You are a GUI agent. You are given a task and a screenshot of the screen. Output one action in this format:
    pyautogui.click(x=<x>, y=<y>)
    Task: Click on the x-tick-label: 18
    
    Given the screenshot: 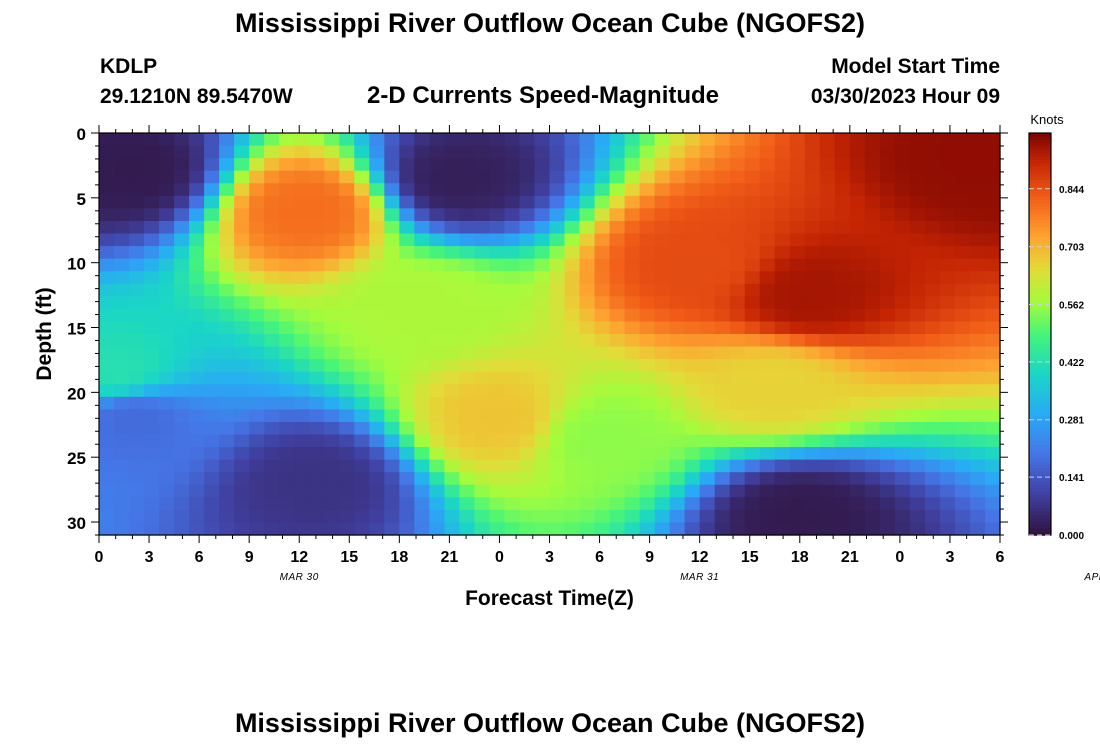 What is the action you would take?
    pyautogui.click(x=399, y=557)
    